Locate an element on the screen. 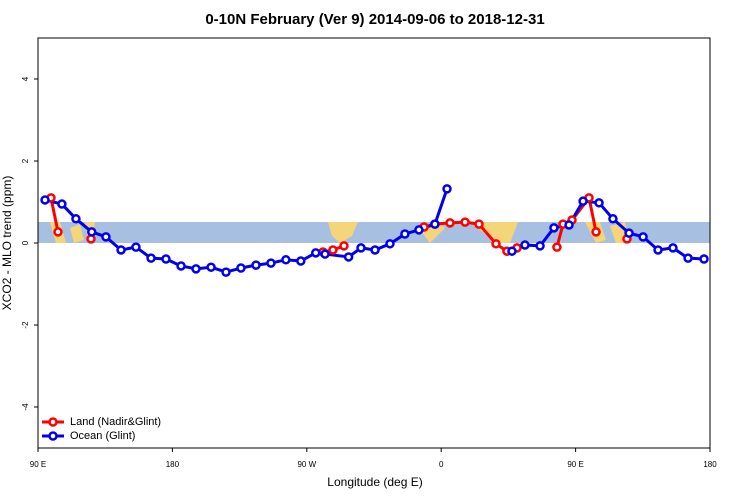 The width and height of the screenshot is (750, 500). land-shapes is located at coordinates (340, 232).